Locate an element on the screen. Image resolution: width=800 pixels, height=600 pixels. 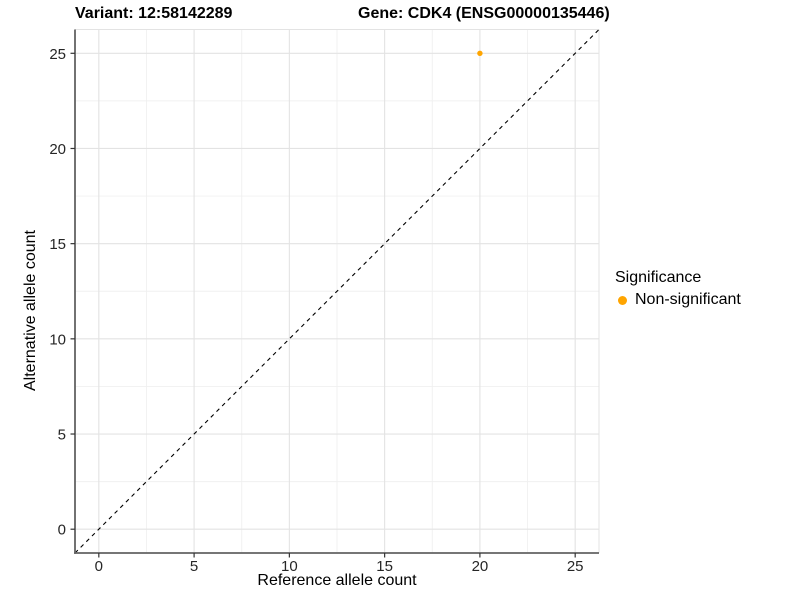
y-tick-label: 0 is located at coordinates (62, 530).